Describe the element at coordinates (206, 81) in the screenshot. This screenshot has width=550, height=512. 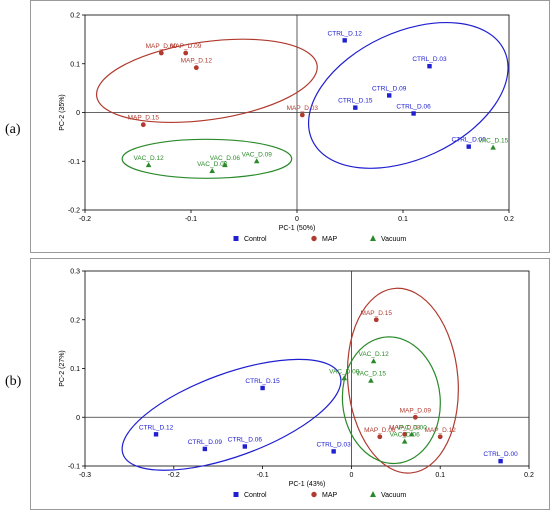
I see `panel-a-ellipse-map` at that location.